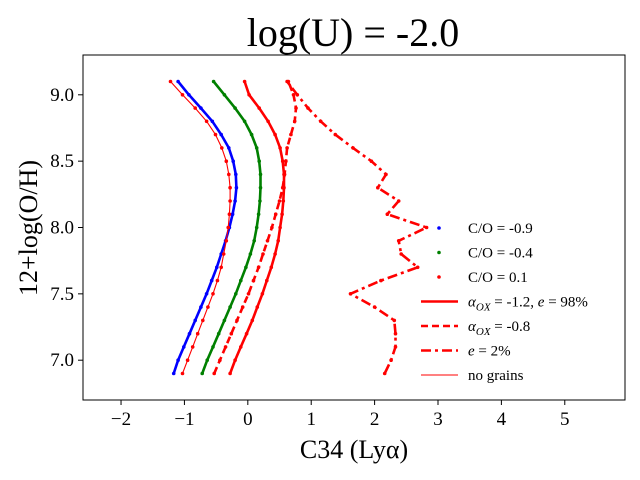 This screenshot has width=640, height=480. I want to click on legend-entry: e = 2%, so click(466, 352).